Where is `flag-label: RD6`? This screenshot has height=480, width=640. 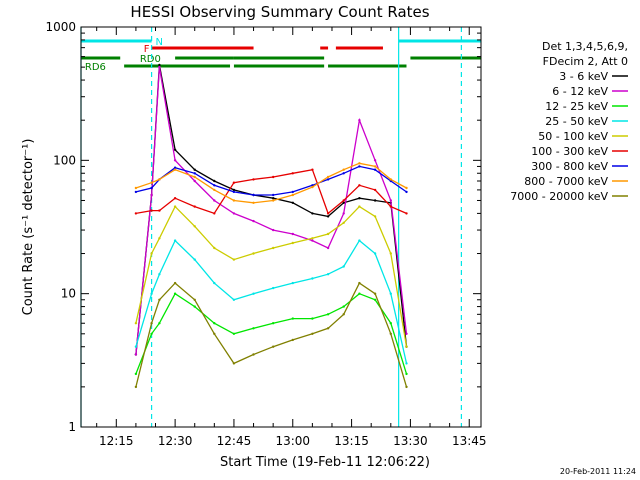
flag-label: RD6 is located at coordinates (95, 67).